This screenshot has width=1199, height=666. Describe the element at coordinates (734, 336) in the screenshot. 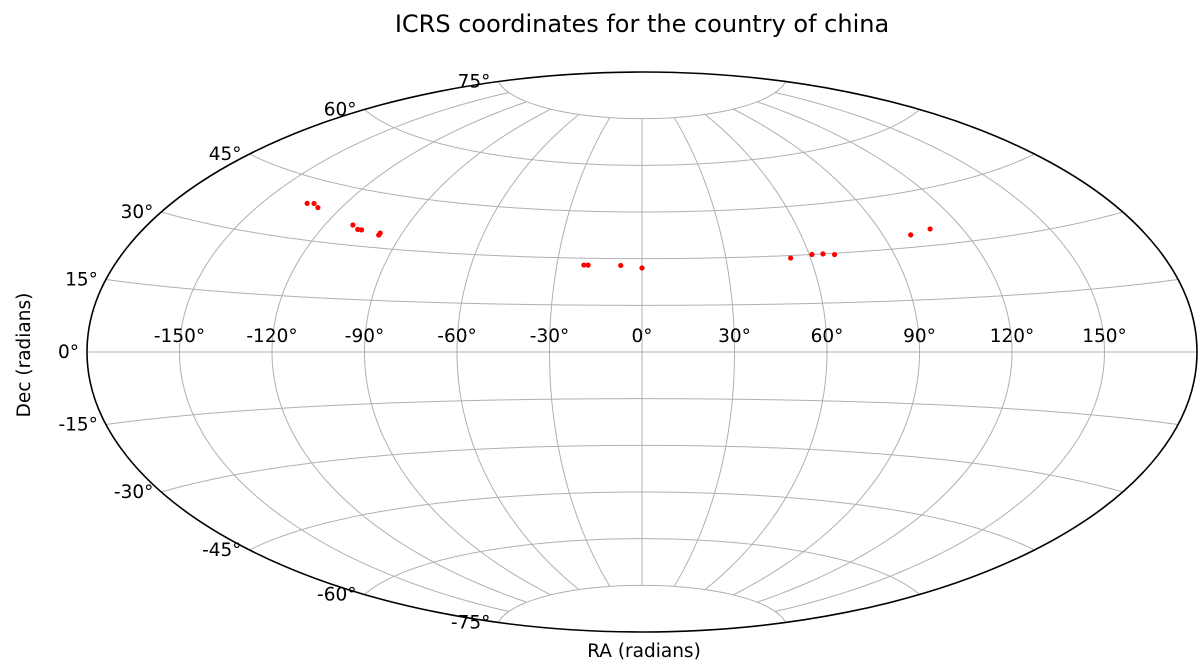

I see `x-tick-label: 30°` at that location.